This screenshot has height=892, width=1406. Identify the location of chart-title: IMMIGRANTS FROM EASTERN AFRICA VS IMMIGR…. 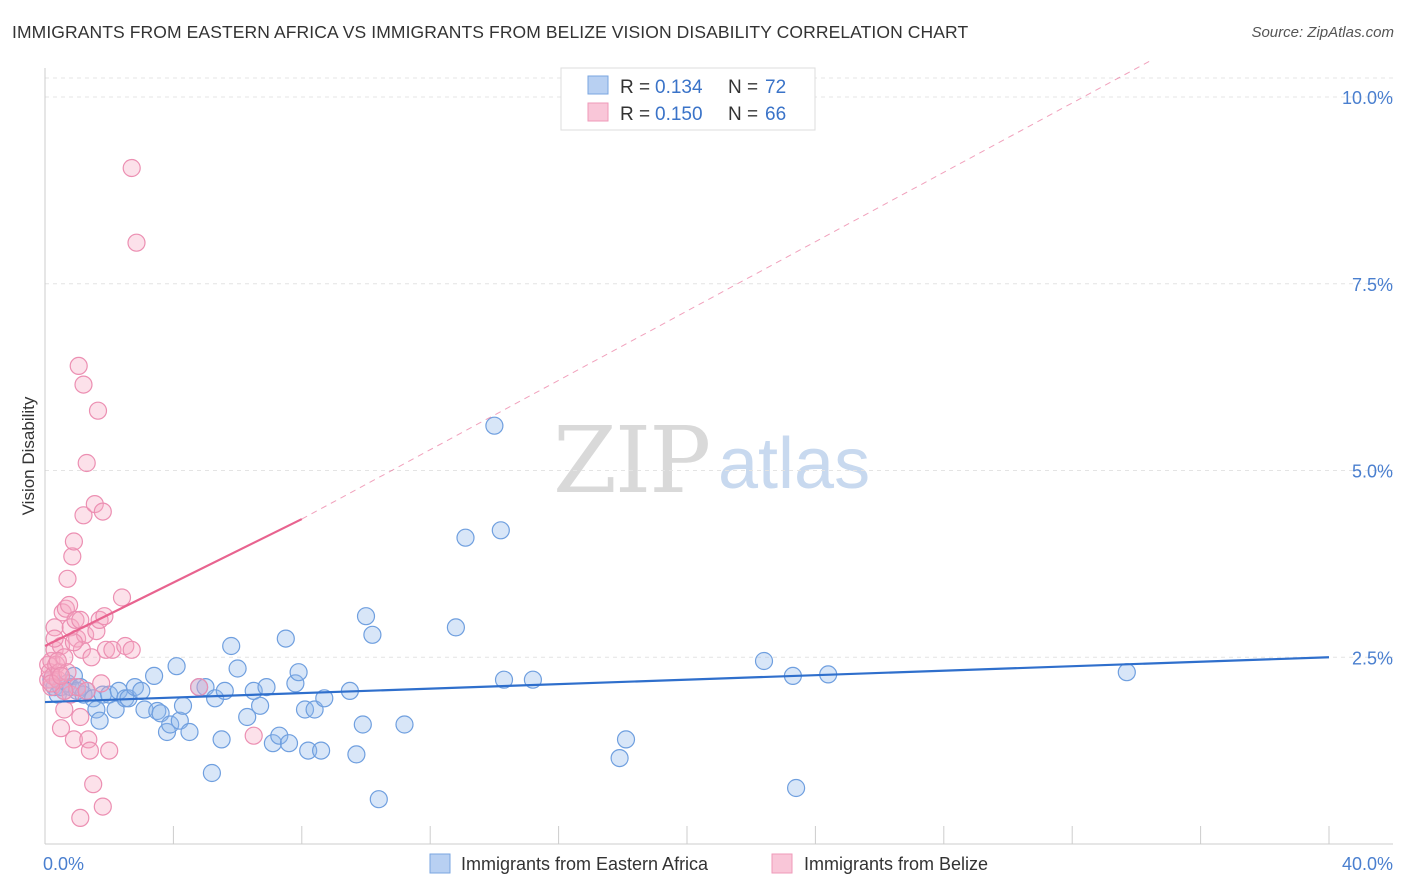
(490, 32).